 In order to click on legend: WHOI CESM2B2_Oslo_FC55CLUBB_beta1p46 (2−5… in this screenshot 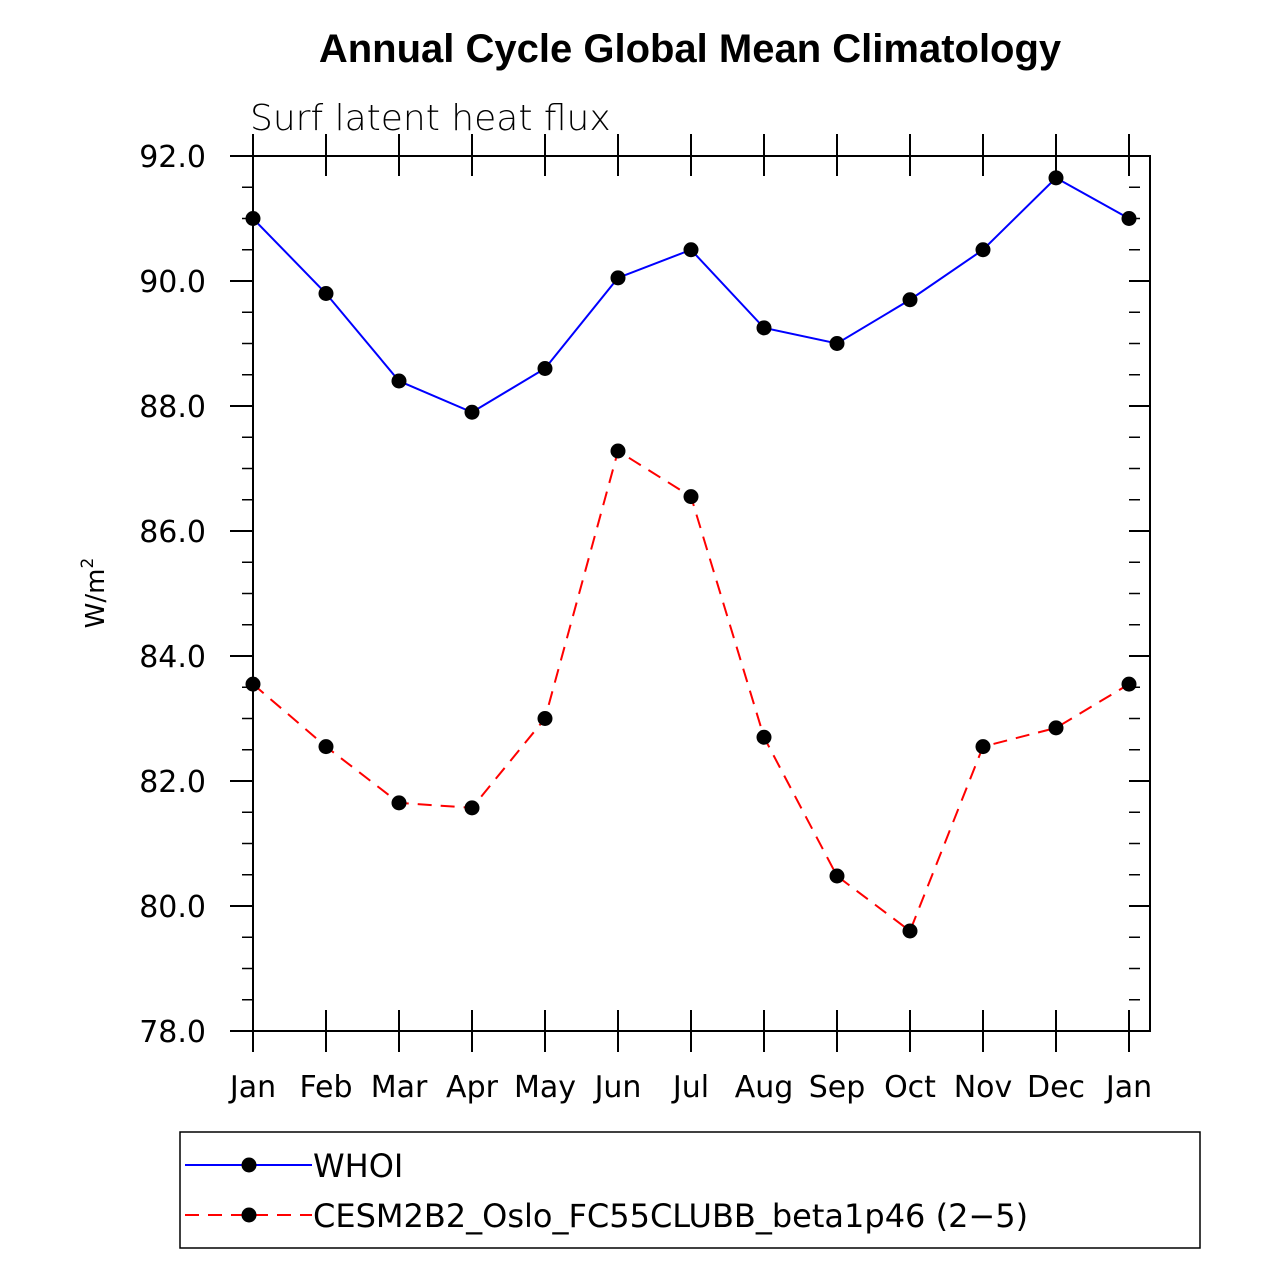, I will do `click(690, 1190)`.